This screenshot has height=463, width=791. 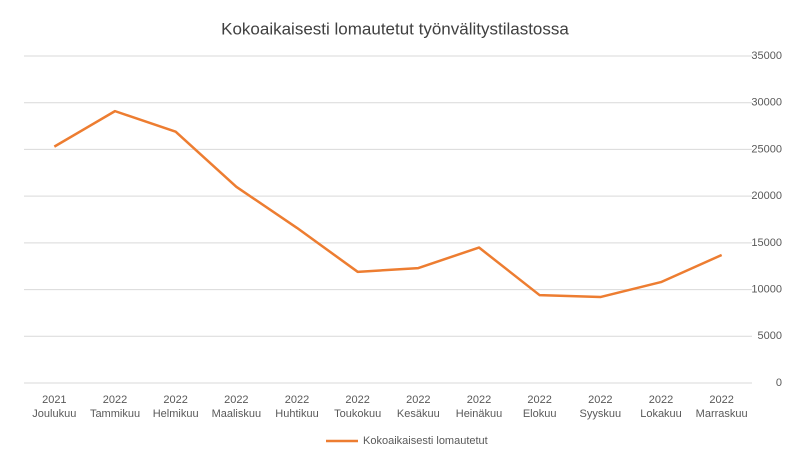 I want to click on x-tick-label: 2022 Elokuu, so click(x=540, y=407).